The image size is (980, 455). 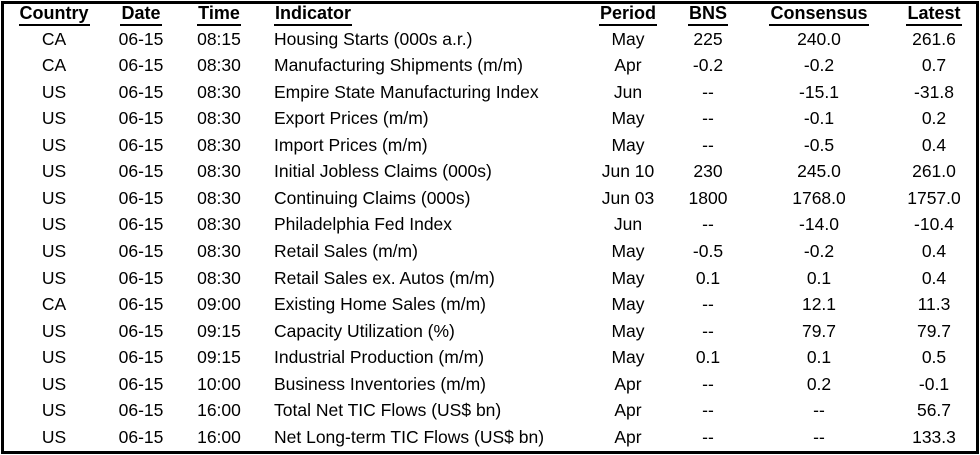 What do you see at coordinates (934, 330) in the screenshot?
I see `cell-latest: 79.7` at bounding box center [934, 330].